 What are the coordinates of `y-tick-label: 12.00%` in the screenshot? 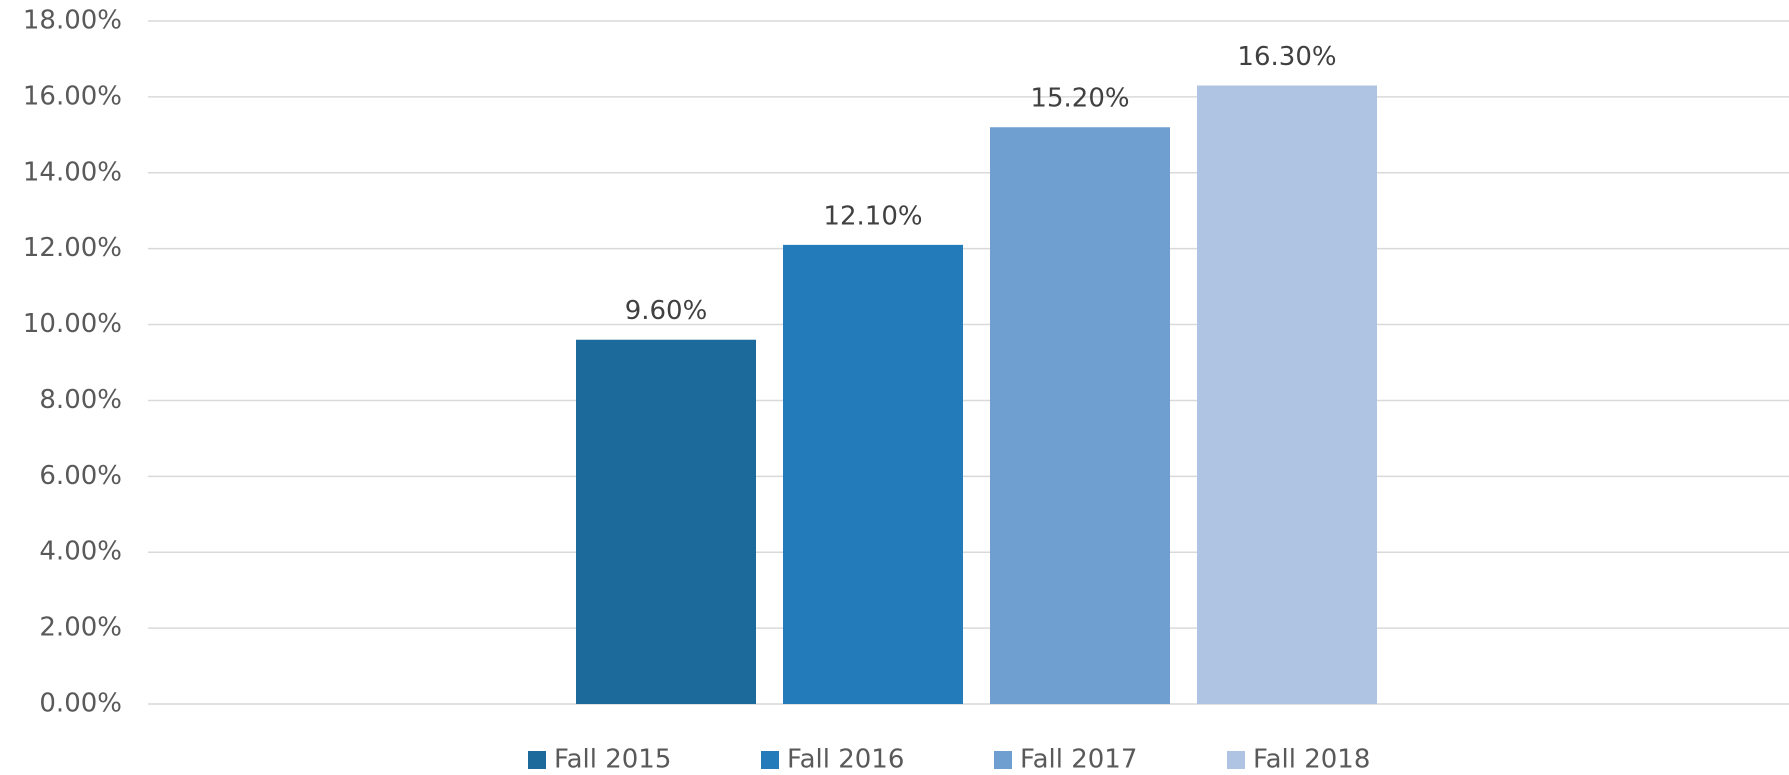 It's located at (72, 248).